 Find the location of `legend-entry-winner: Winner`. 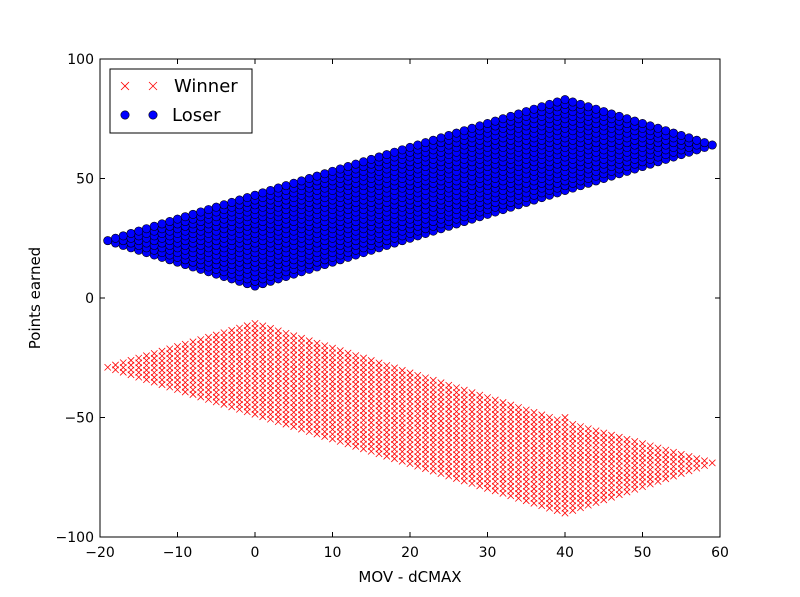

legend-entry-winner: Winner is located at coordinates (179, 86).